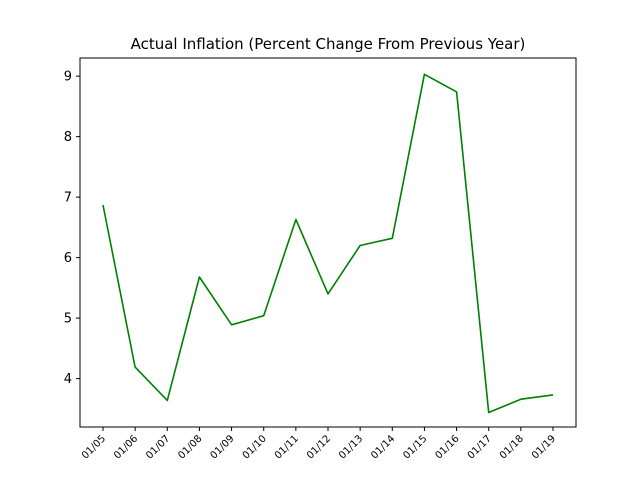 The height and width of the screenshot is (480, 640). What do you see at coordinates (512, 447) in the screenshot?
I see `x-tick-label: 01/18` at bounding box center [512, 447].